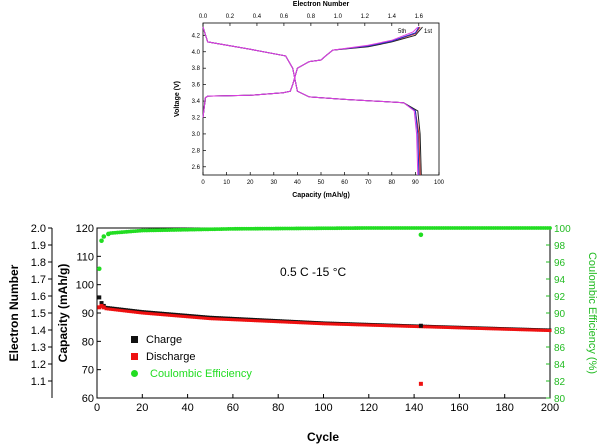  I want to click on top-tick-label: 1.4, so click(392, 17).